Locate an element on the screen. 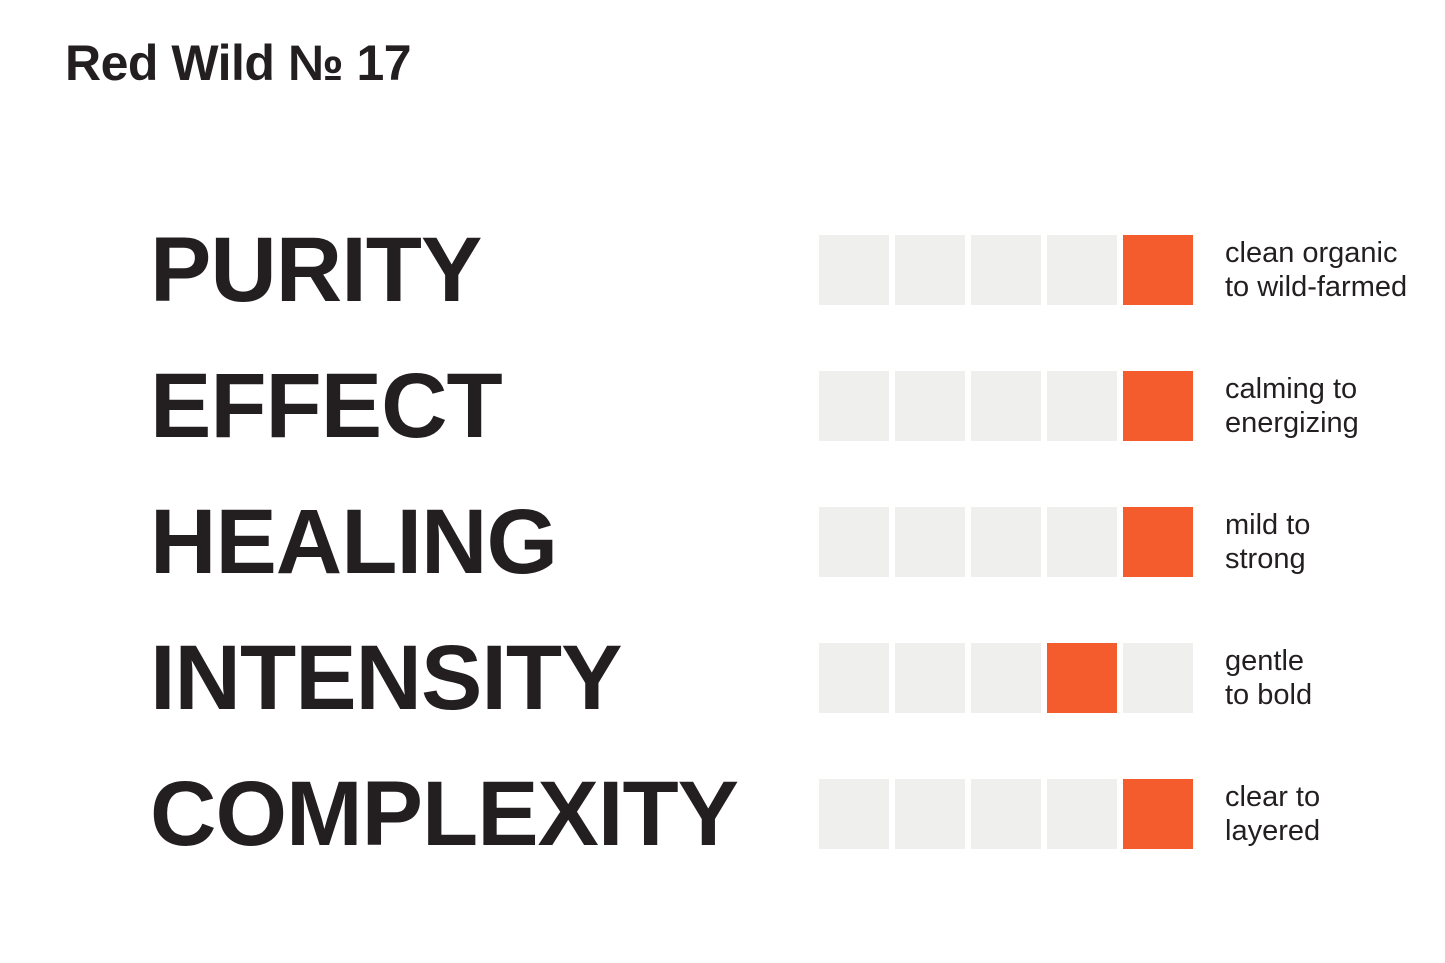  rating-row: HEALING mild to strong is located at coordinates (722, 542).